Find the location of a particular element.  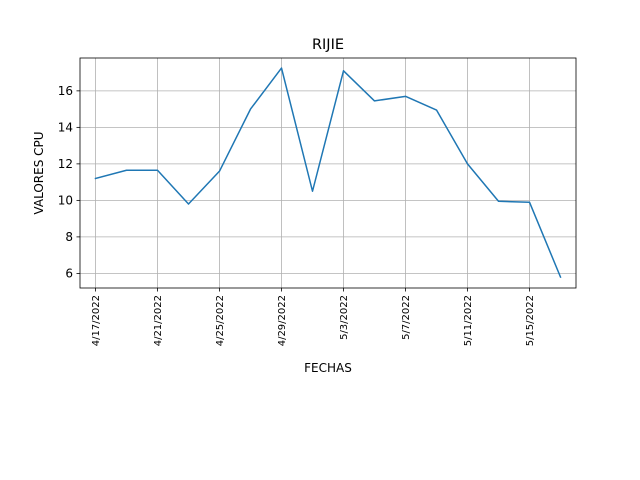

y-tick-label: 12 is located at coordinates (65, 164).